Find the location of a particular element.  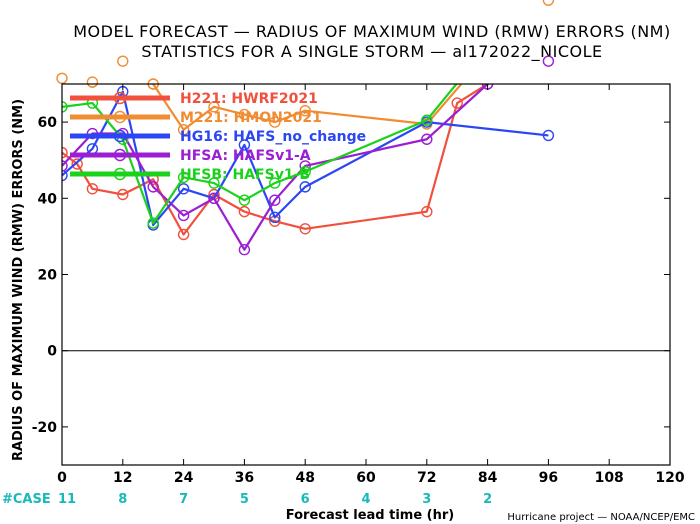

case-count-value: 3 is located at coordinates (426, 499).